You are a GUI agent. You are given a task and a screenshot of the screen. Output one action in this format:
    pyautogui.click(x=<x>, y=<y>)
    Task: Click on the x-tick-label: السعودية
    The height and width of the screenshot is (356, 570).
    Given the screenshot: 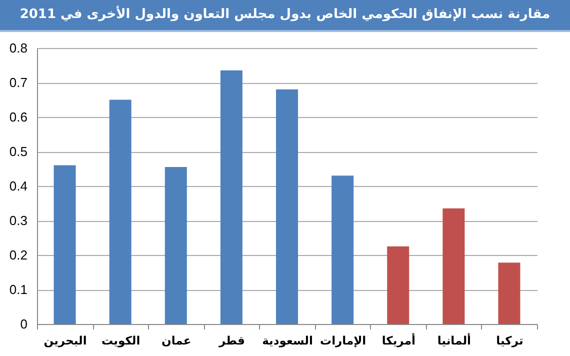 What is the action you would take?
    pyautogui.click(x=287, y=341)
    